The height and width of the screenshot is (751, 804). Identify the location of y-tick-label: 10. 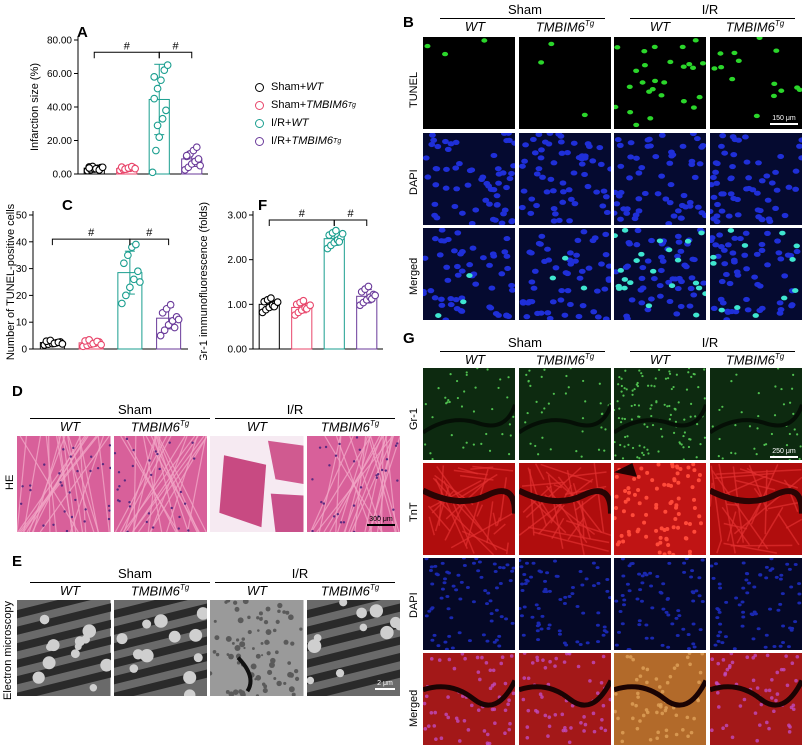
(22, 323).